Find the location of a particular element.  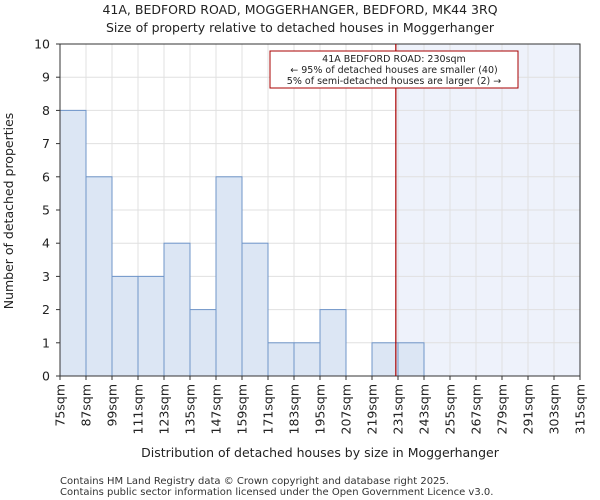

x-tick-label: 267sqm is located at coordinates (476, 409).